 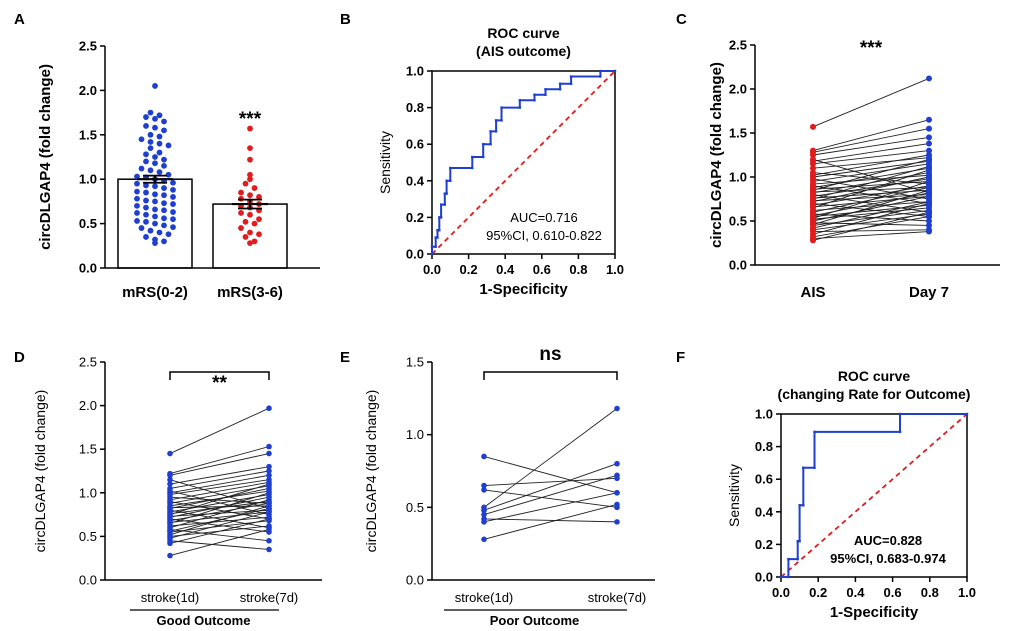 What do you see at coordinates (874, 612) in the screenshot?
I see `x-axis-title: 1-Specificity` at bounding box center [874, 612].